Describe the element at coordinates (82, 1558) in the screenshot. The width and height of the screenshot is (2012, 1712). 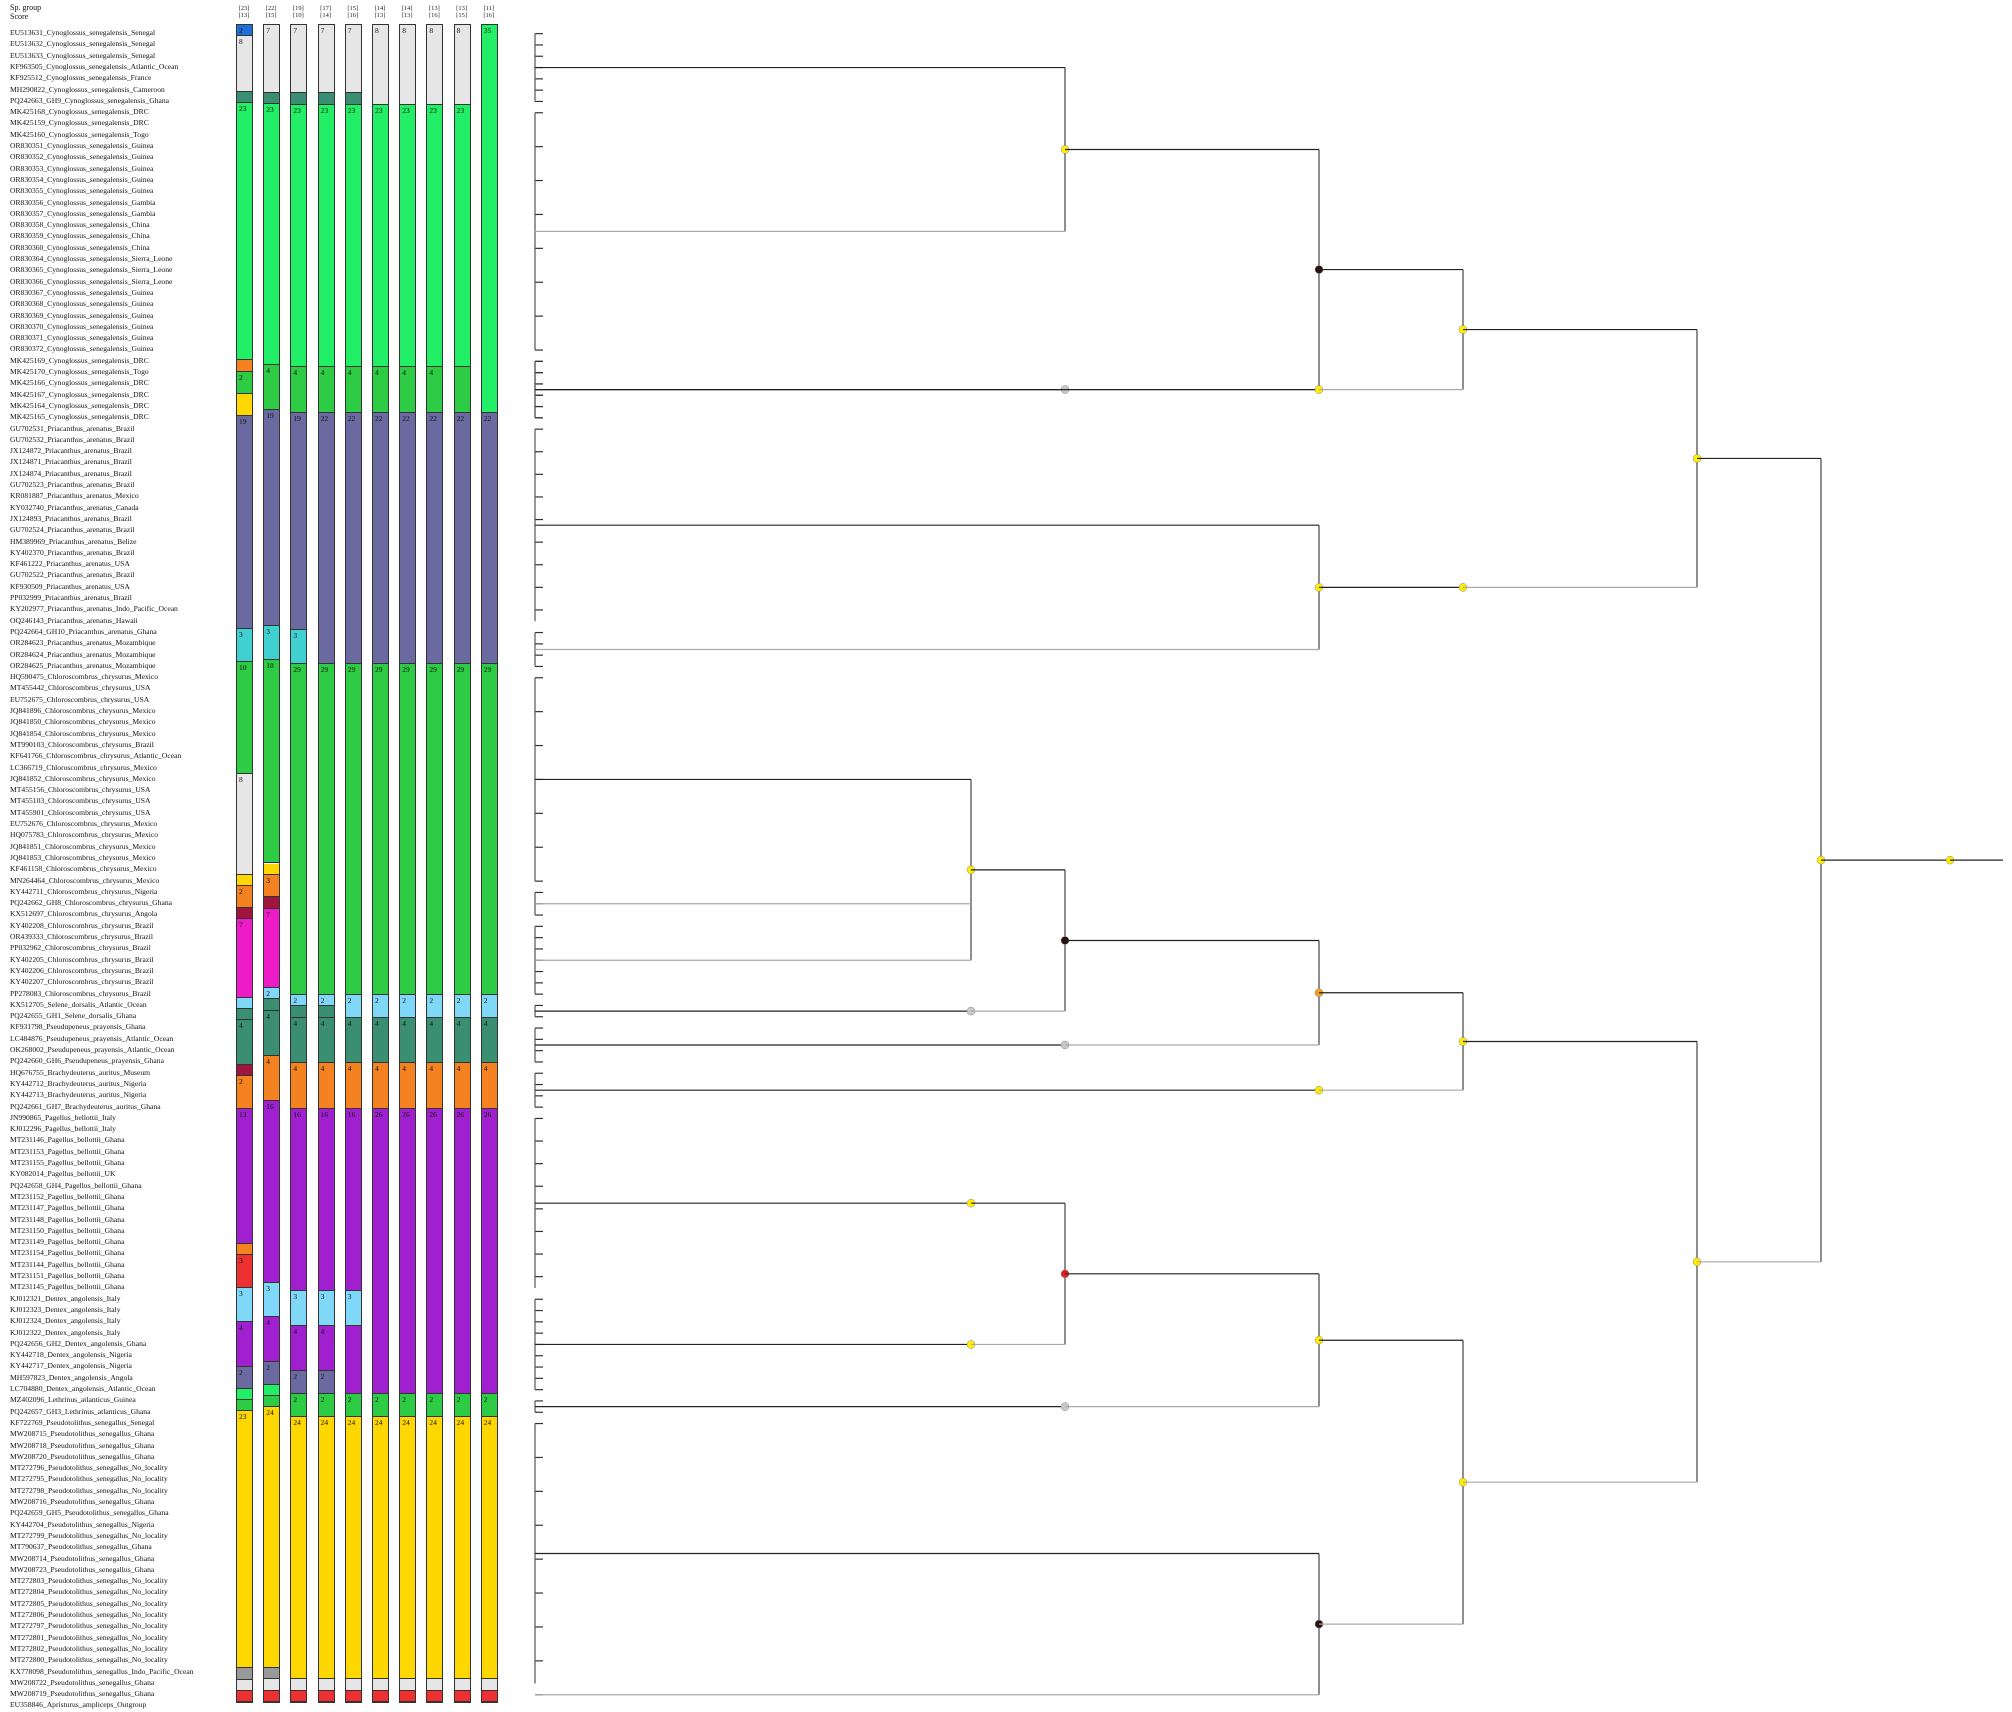
I see `sample-label: MW208714_Pseudotolithus_senegallus_Ghana` at that location.